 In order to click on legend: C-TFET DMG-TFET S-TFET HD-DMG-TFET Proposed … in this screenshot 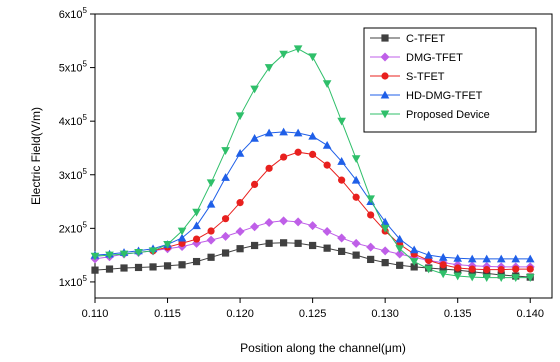, I will do `click(450, 80)`.